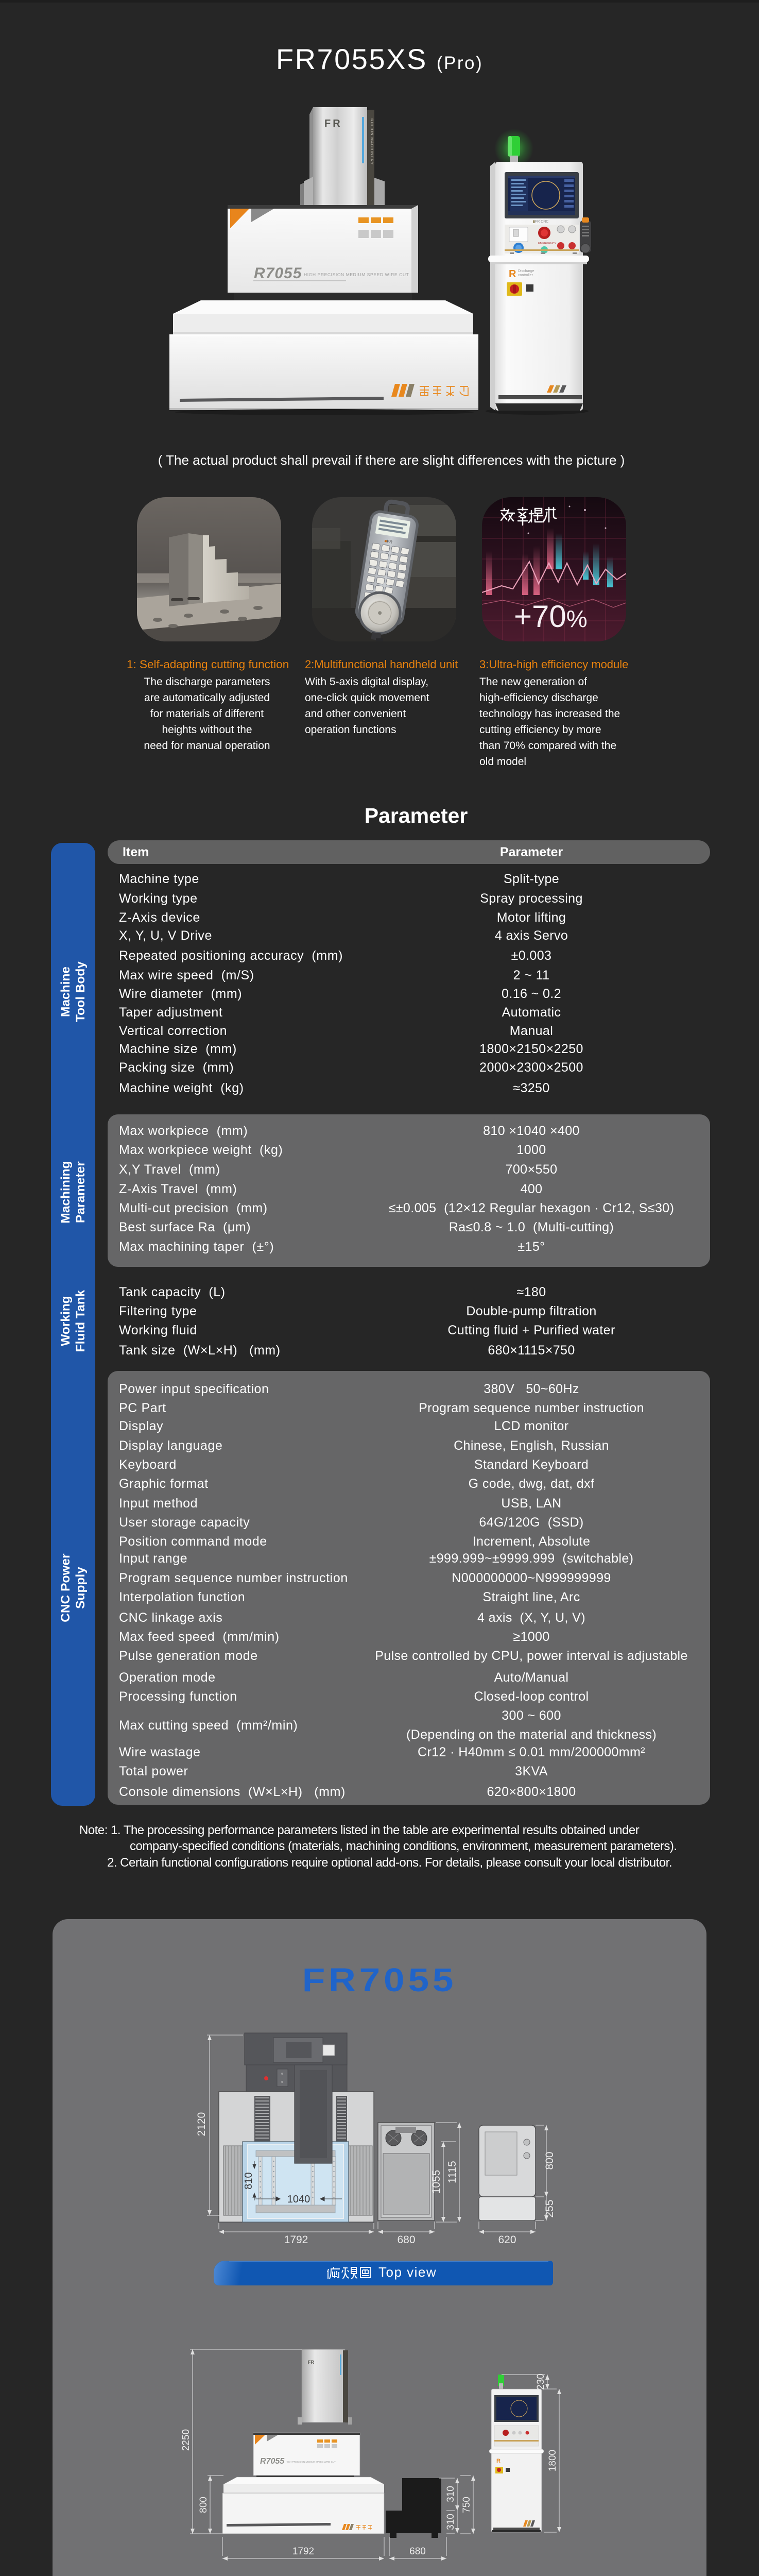  Describe the element at coordinates (550, 2208) in the screenshot. I see `svg-text: 255` at that location.